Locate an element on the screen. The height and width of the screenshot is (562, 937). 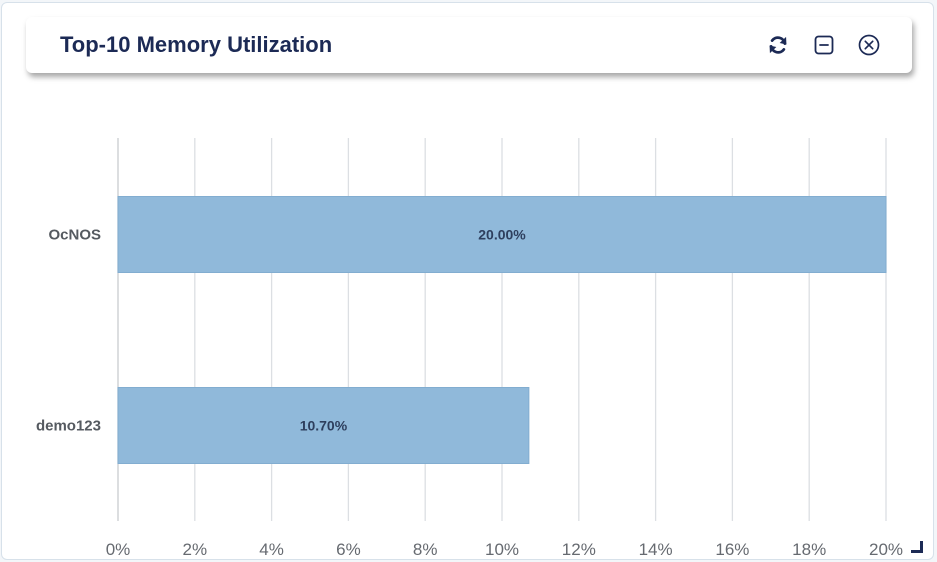
widget-title: Top-10 Memory Utilization is located at coordinates (196, 44).